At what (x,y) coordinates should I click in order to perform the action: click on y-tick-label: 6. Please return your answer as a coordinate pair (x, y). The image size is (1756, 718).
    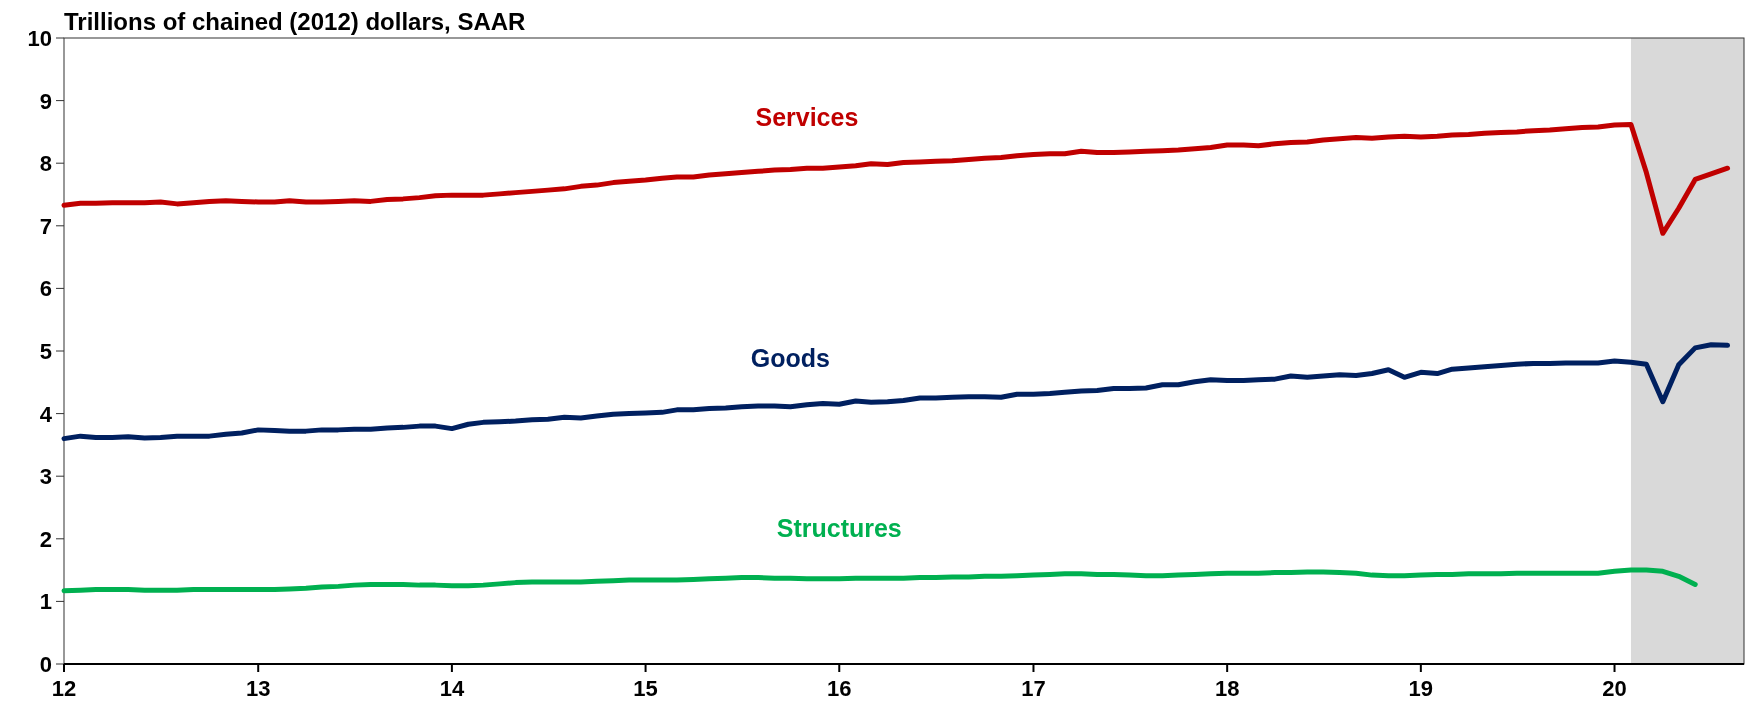
    Looking at the image, I should click on (45, 289).